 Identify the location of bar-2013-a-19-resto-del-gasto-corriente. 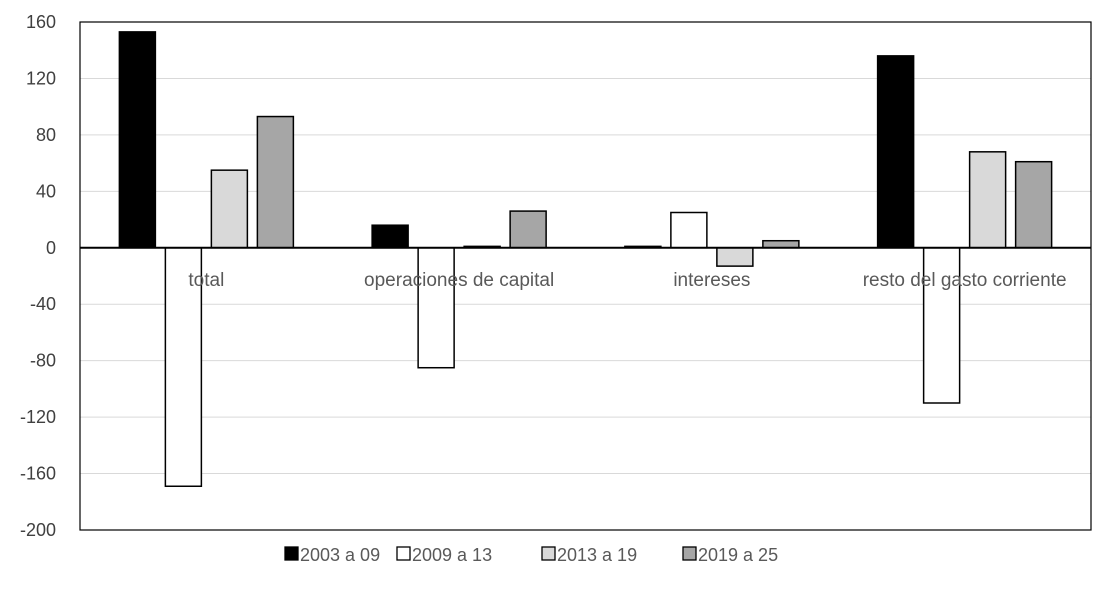
(987, 200).